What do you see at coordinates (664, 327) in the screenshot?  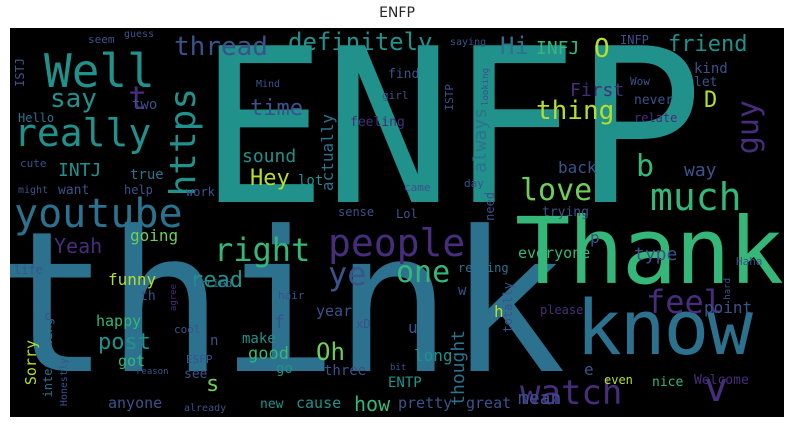 I see `word-know: know` at bounding box center [664, 327].